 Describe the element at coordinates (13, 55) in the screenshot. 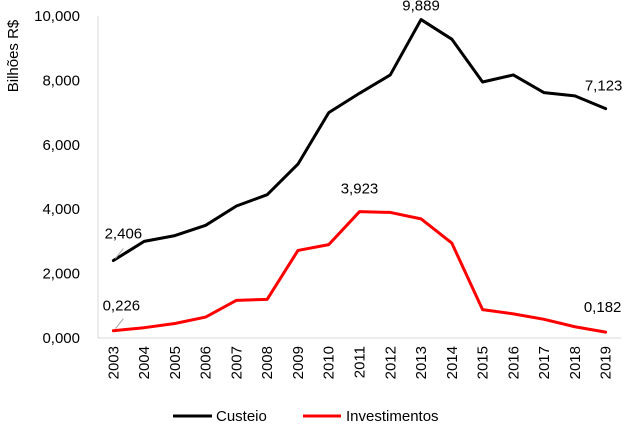

I see `y-axis-title: Bilhões R$` at that location.